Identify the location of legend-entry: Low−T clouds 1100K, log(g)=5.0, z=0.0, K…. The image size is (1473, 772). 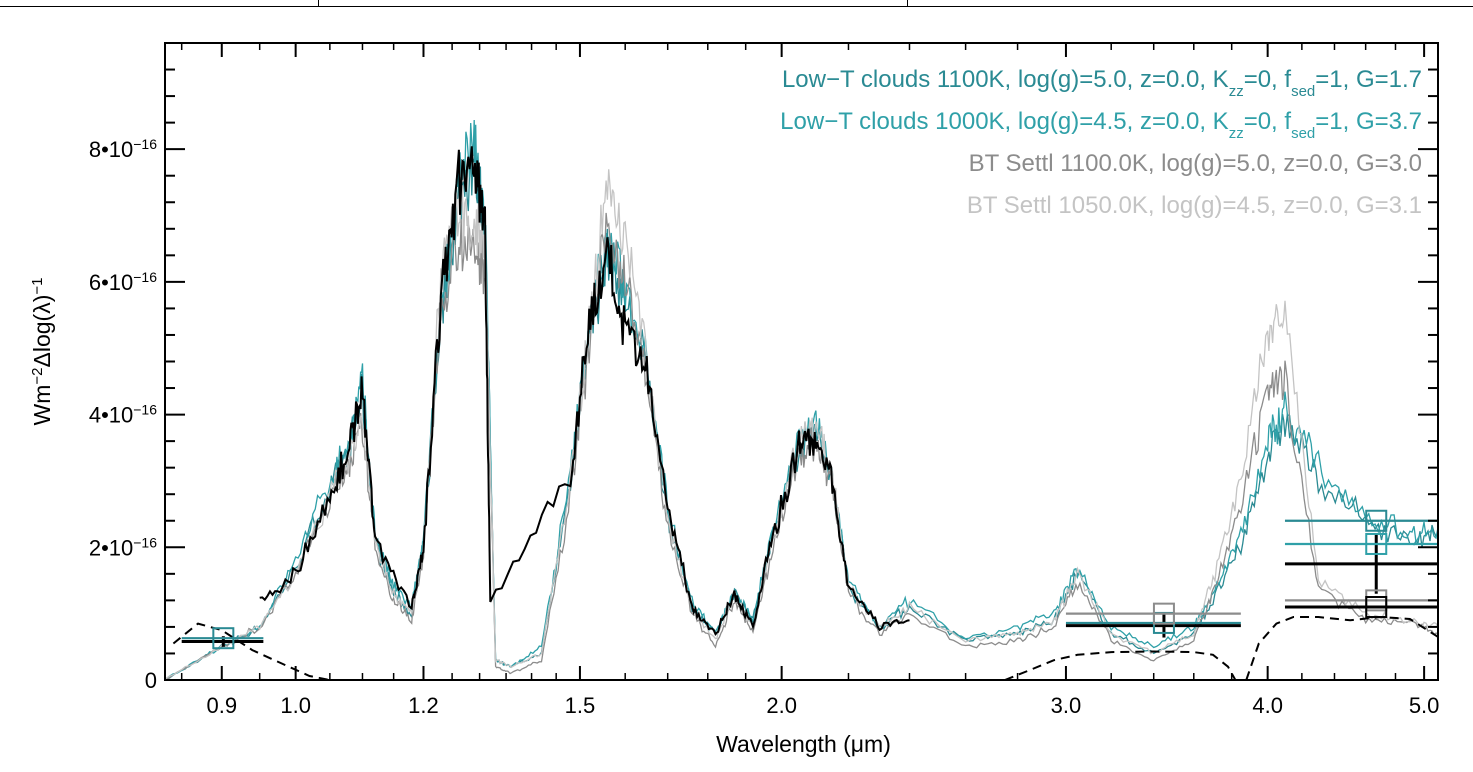
(1102, 83).